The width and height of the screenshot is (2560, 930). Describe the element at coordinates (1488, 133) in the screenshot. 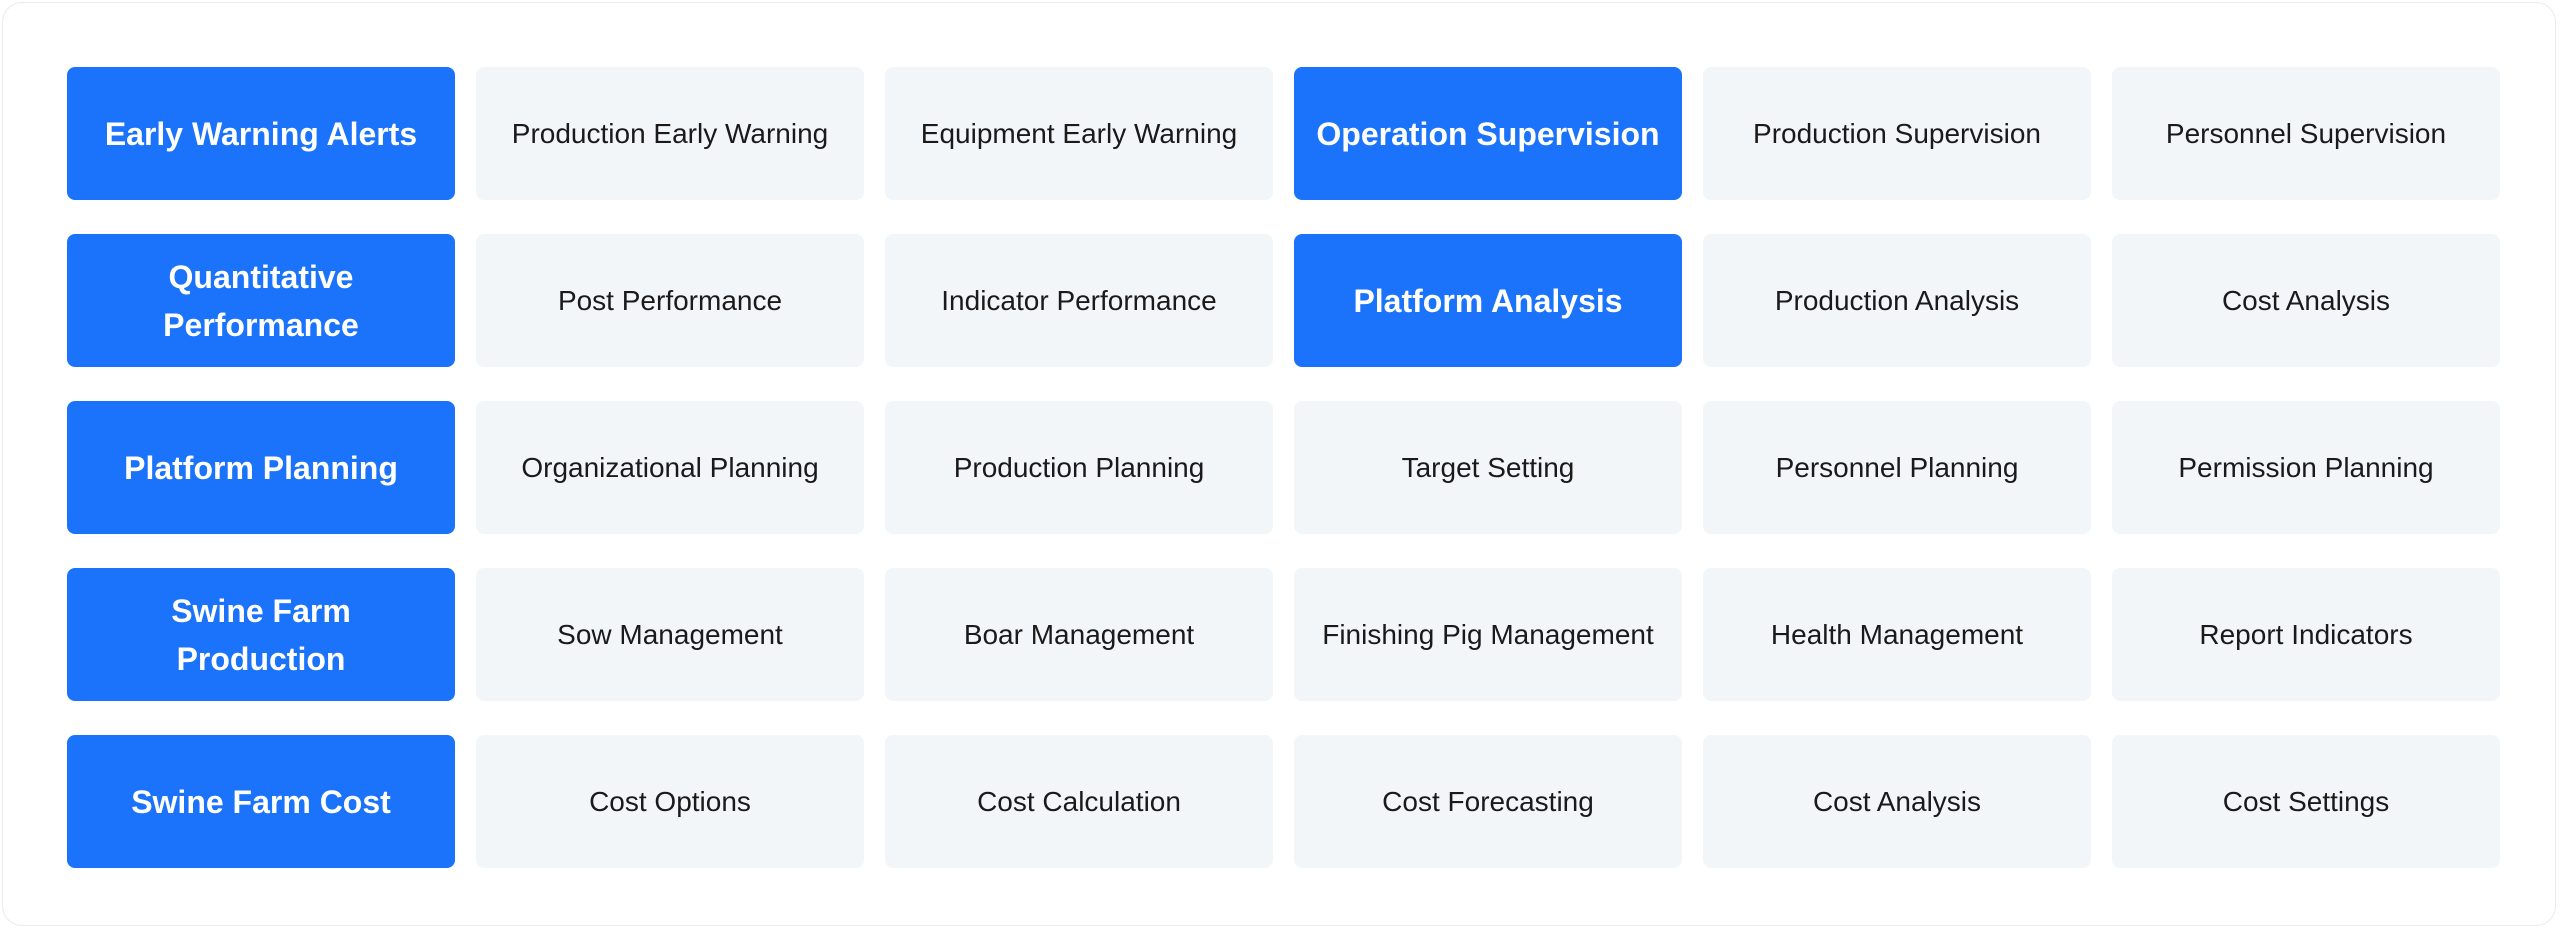

I see `category-header-button: Operation Supervision` at that location.